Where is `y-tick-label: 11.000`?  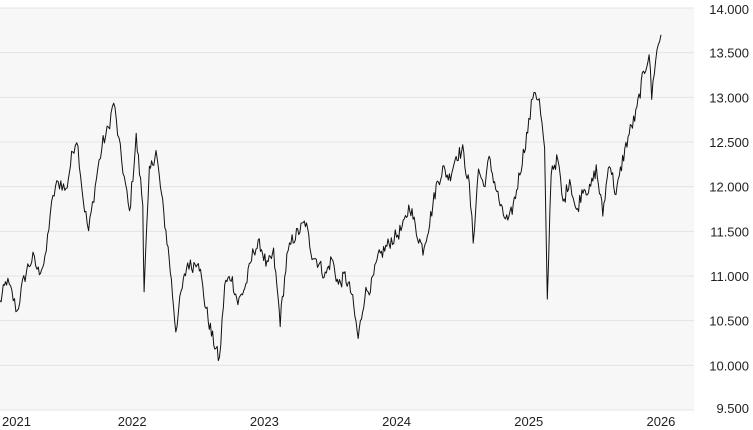
y-tick-label: 11.000 is located at coordinates (729, 276).